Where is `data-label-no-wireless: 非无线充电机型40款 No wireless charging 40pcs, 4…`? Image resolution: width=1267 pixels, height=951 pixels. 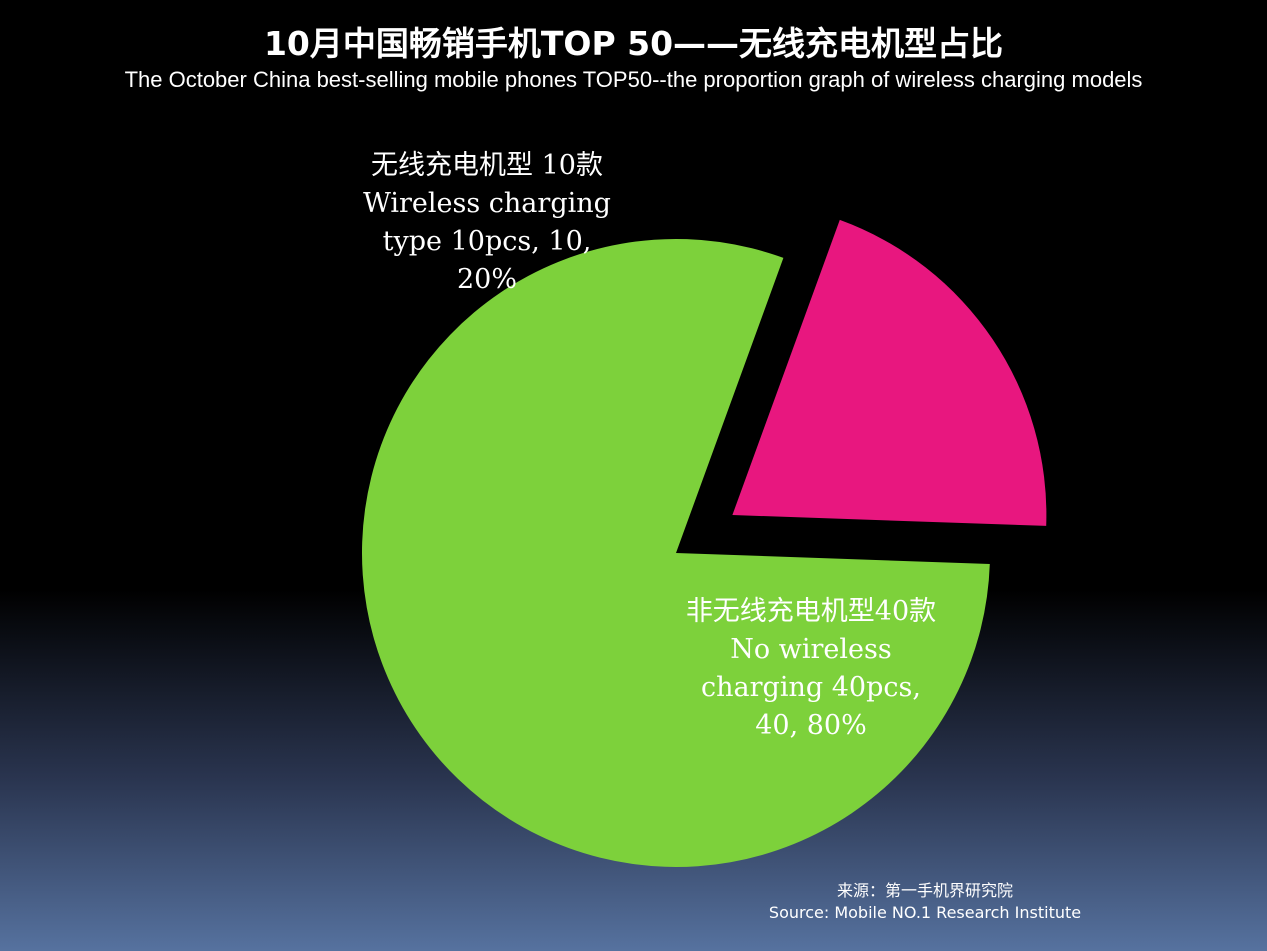 data-label-no-wireless: 非无线充电机型40款 No wireless charging 40pcs, 4… is located at coordinates (811, 668).